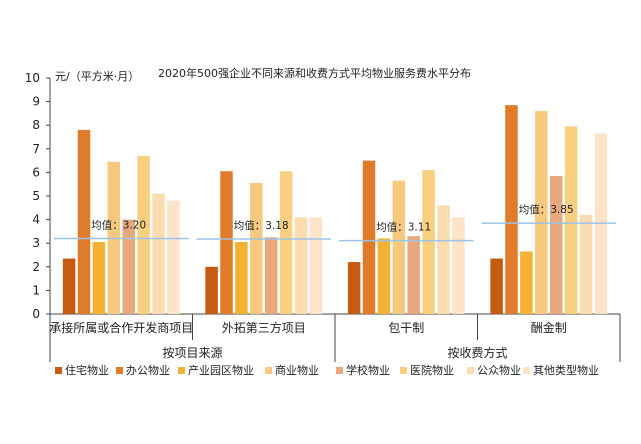  I want to click on y-tick-label: 4, so click(36, 220).